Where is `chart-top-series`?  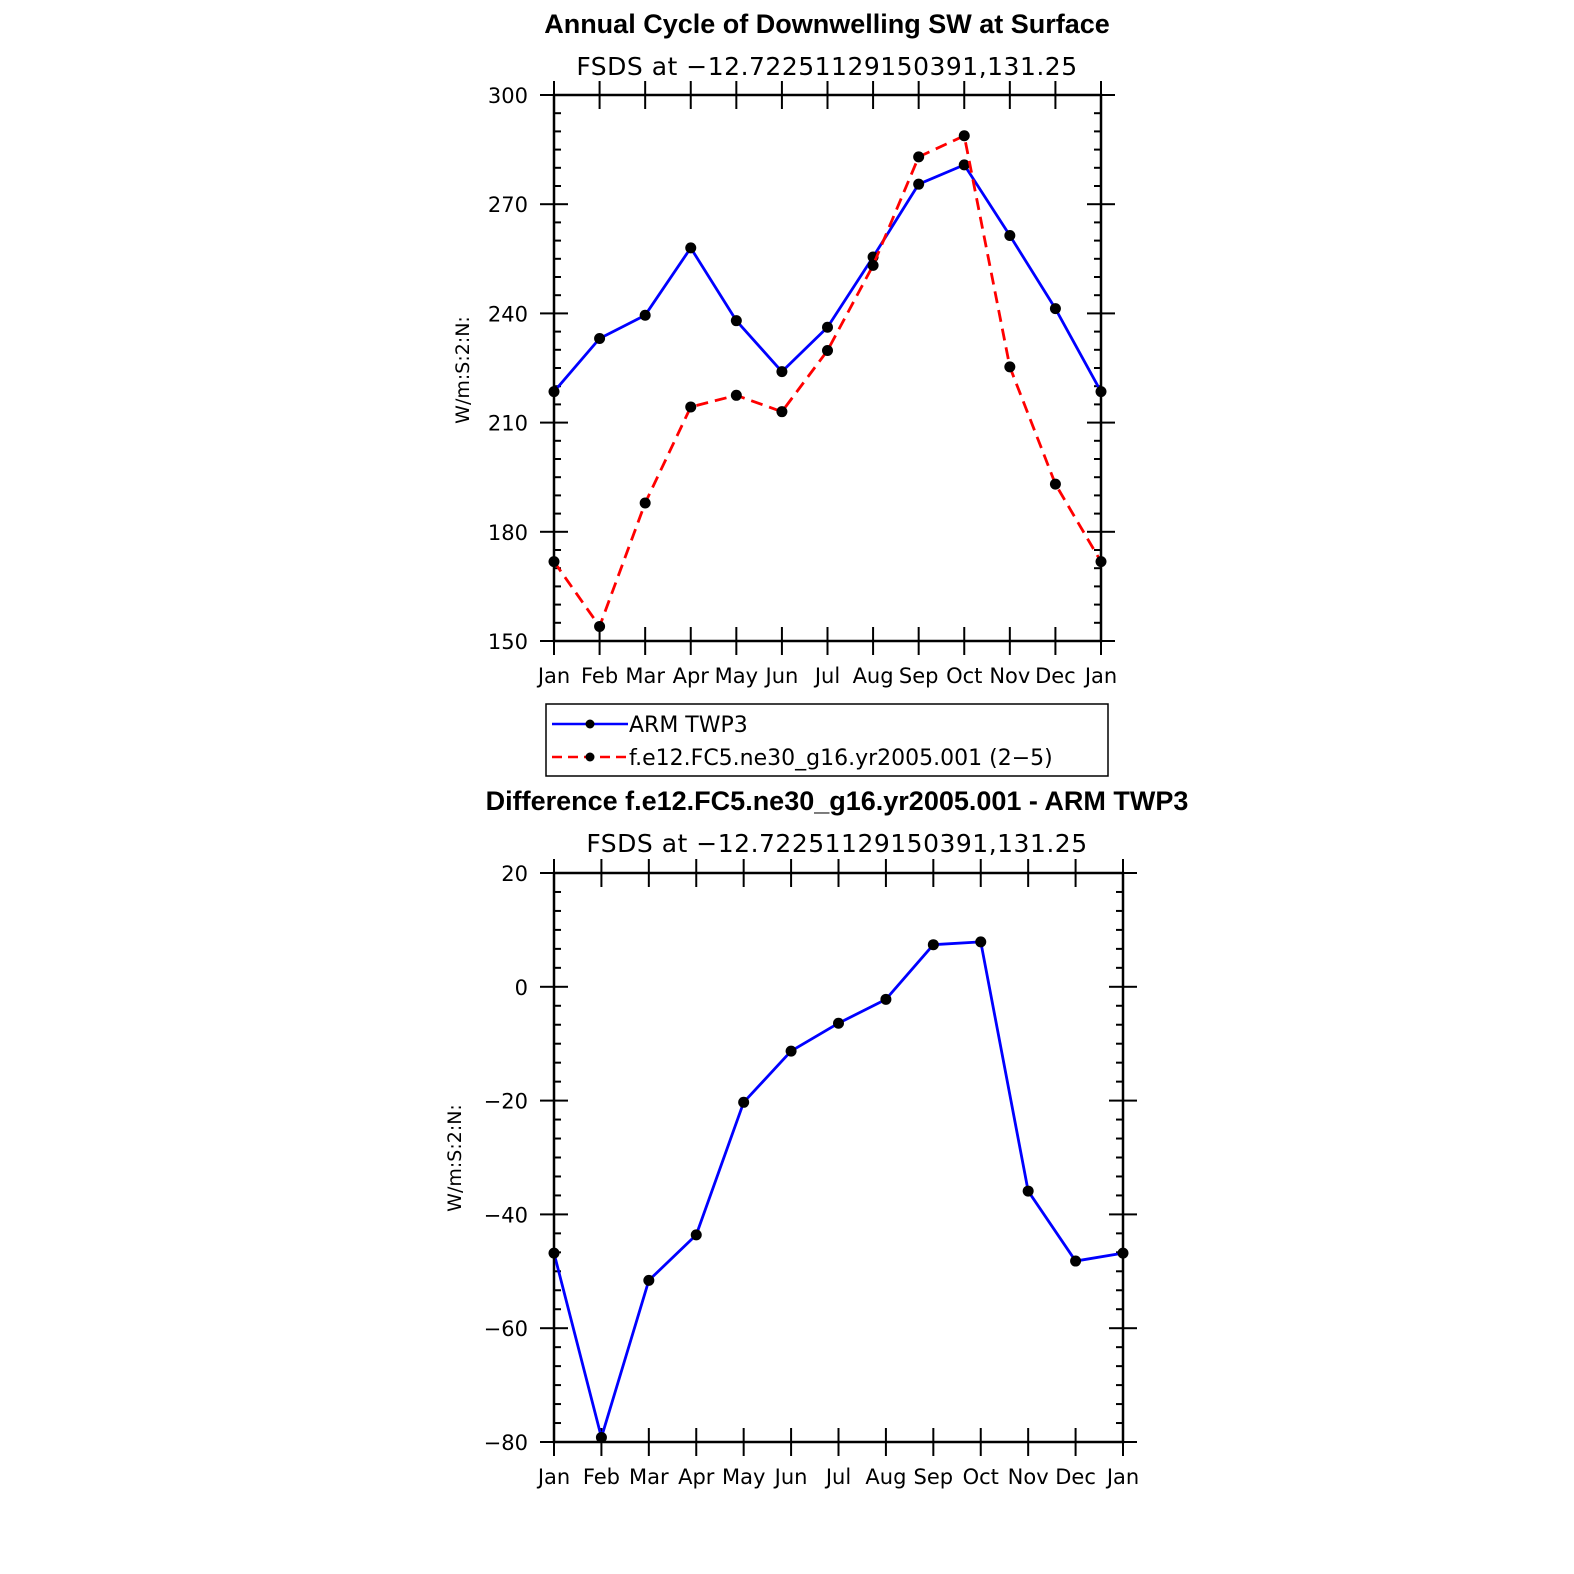 chart-top-series is located at coordinates (827, 381).